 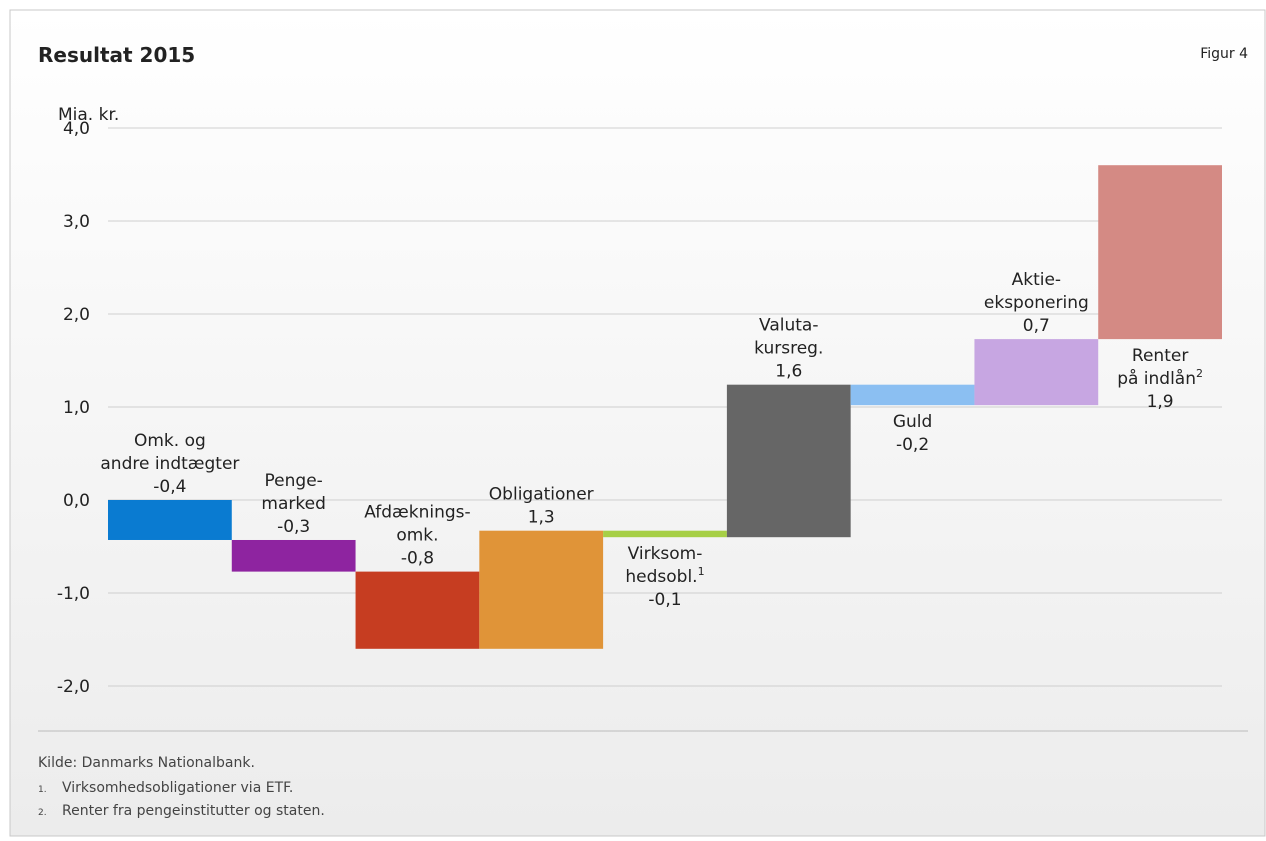 I want to click on category-label: Virksom-, so click(x=665, y=554).